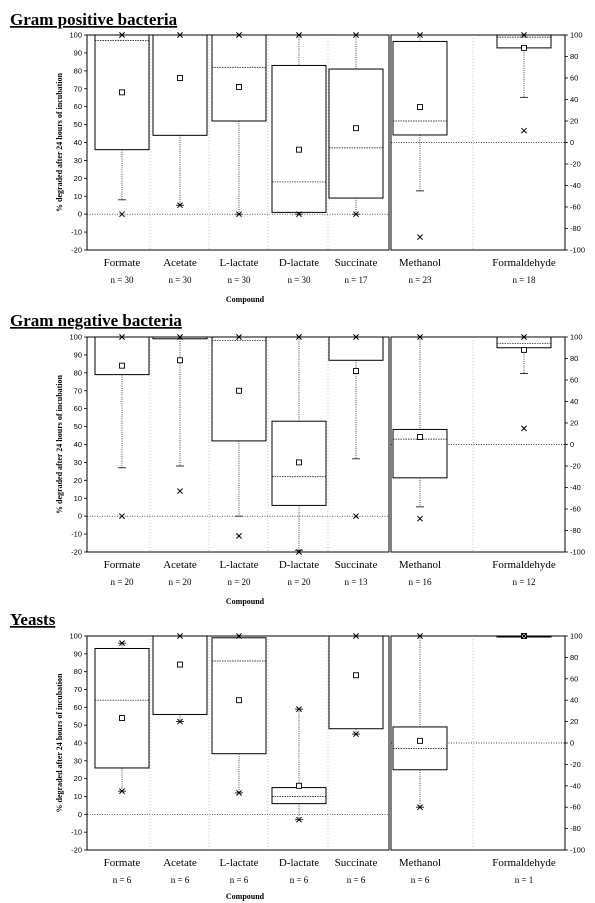  I want to click on left-tick-label: 60, so click(78, 408).